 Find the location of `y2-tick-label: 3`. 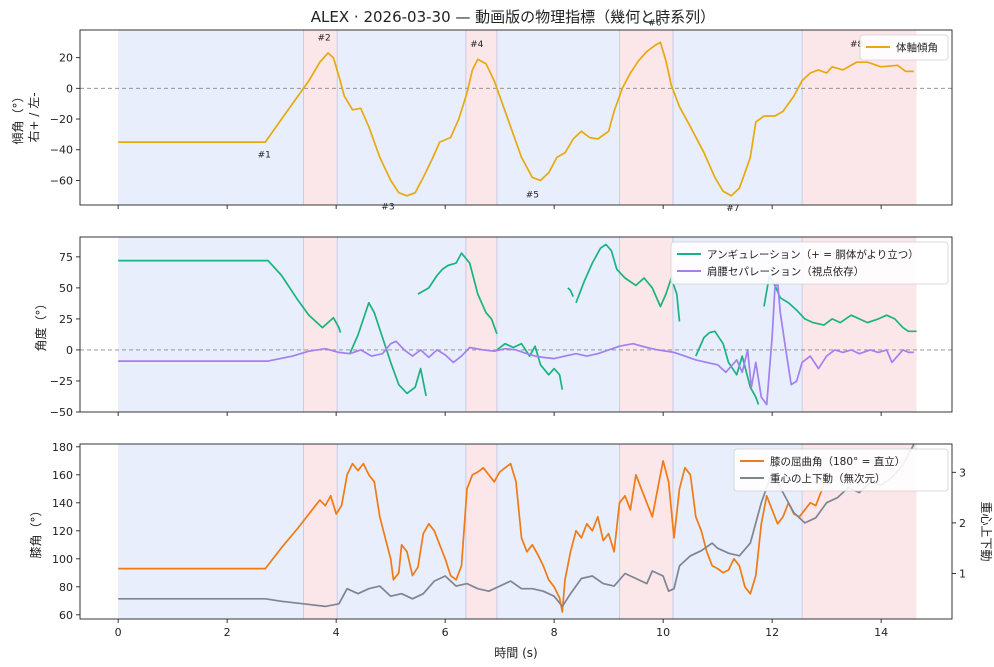

y2-tick-label: 3 is located at coordinates (962, 472).